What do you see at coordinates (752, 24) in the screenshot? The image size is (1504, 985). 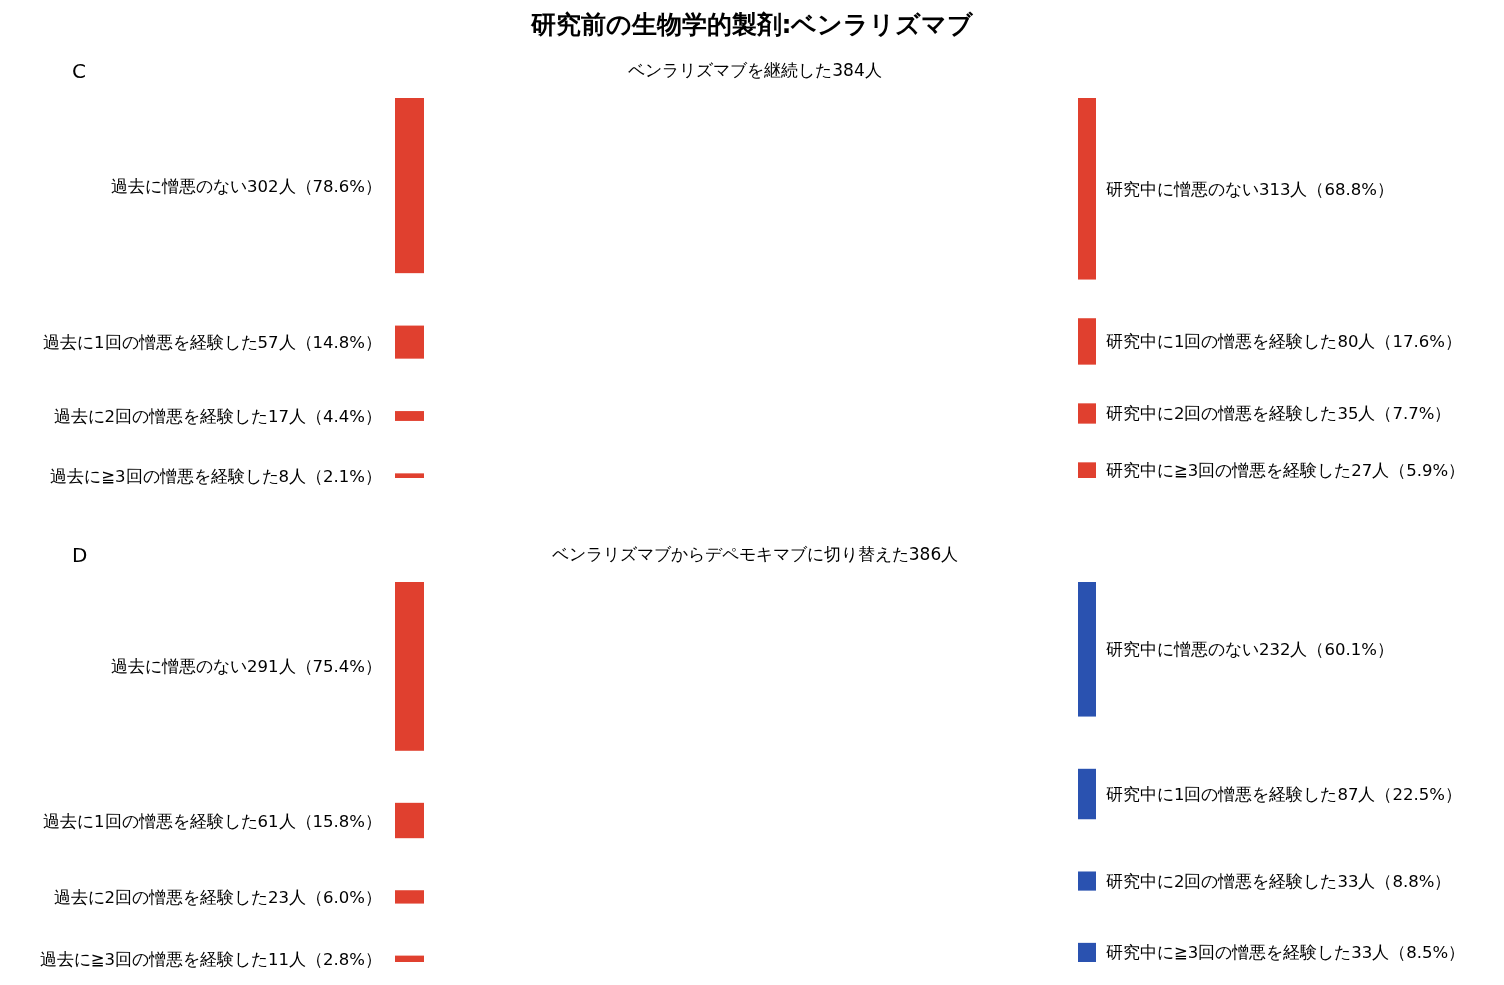 I see `text: 研究前の生物学的製剤:ベンラリズマブ` at bounding box center [752, 24].